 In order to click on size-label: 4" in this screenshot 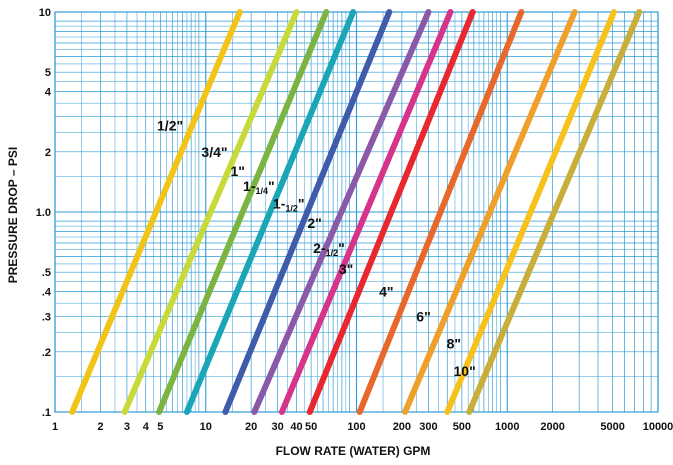, I will do `click(386, 292)`.